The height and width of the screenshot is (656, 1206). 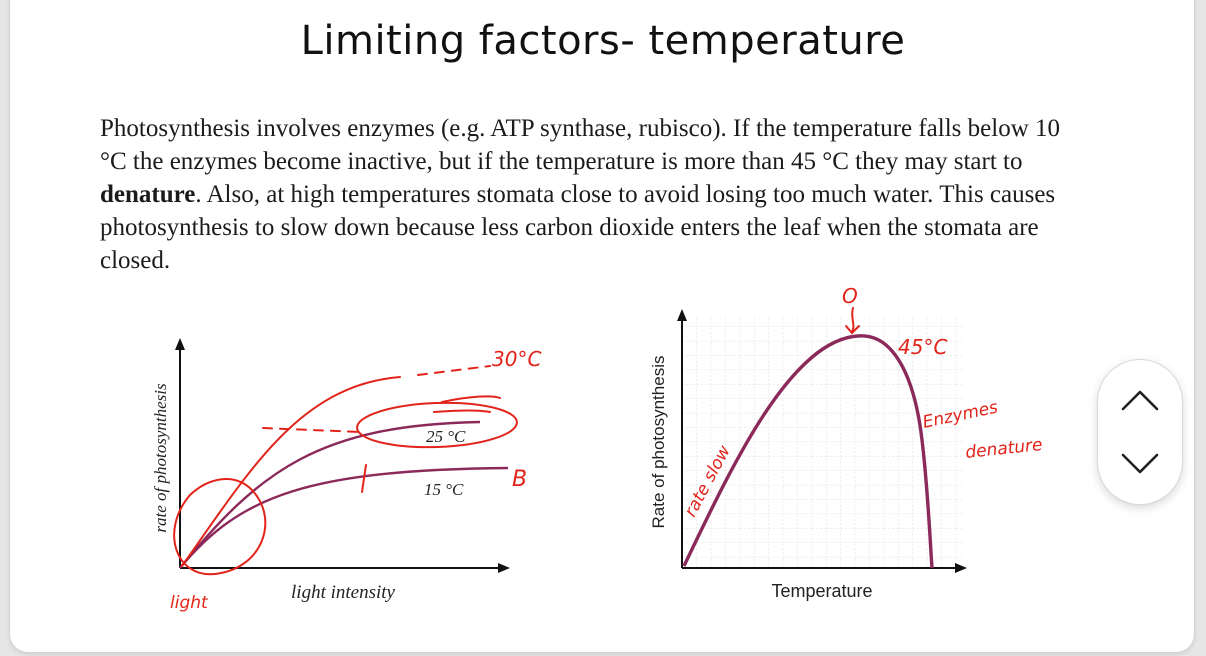 What do you see at coordinates (343, 592) in the screenshot?
I see `left-xlabel: light intensity` at bounding box center [343, 592].